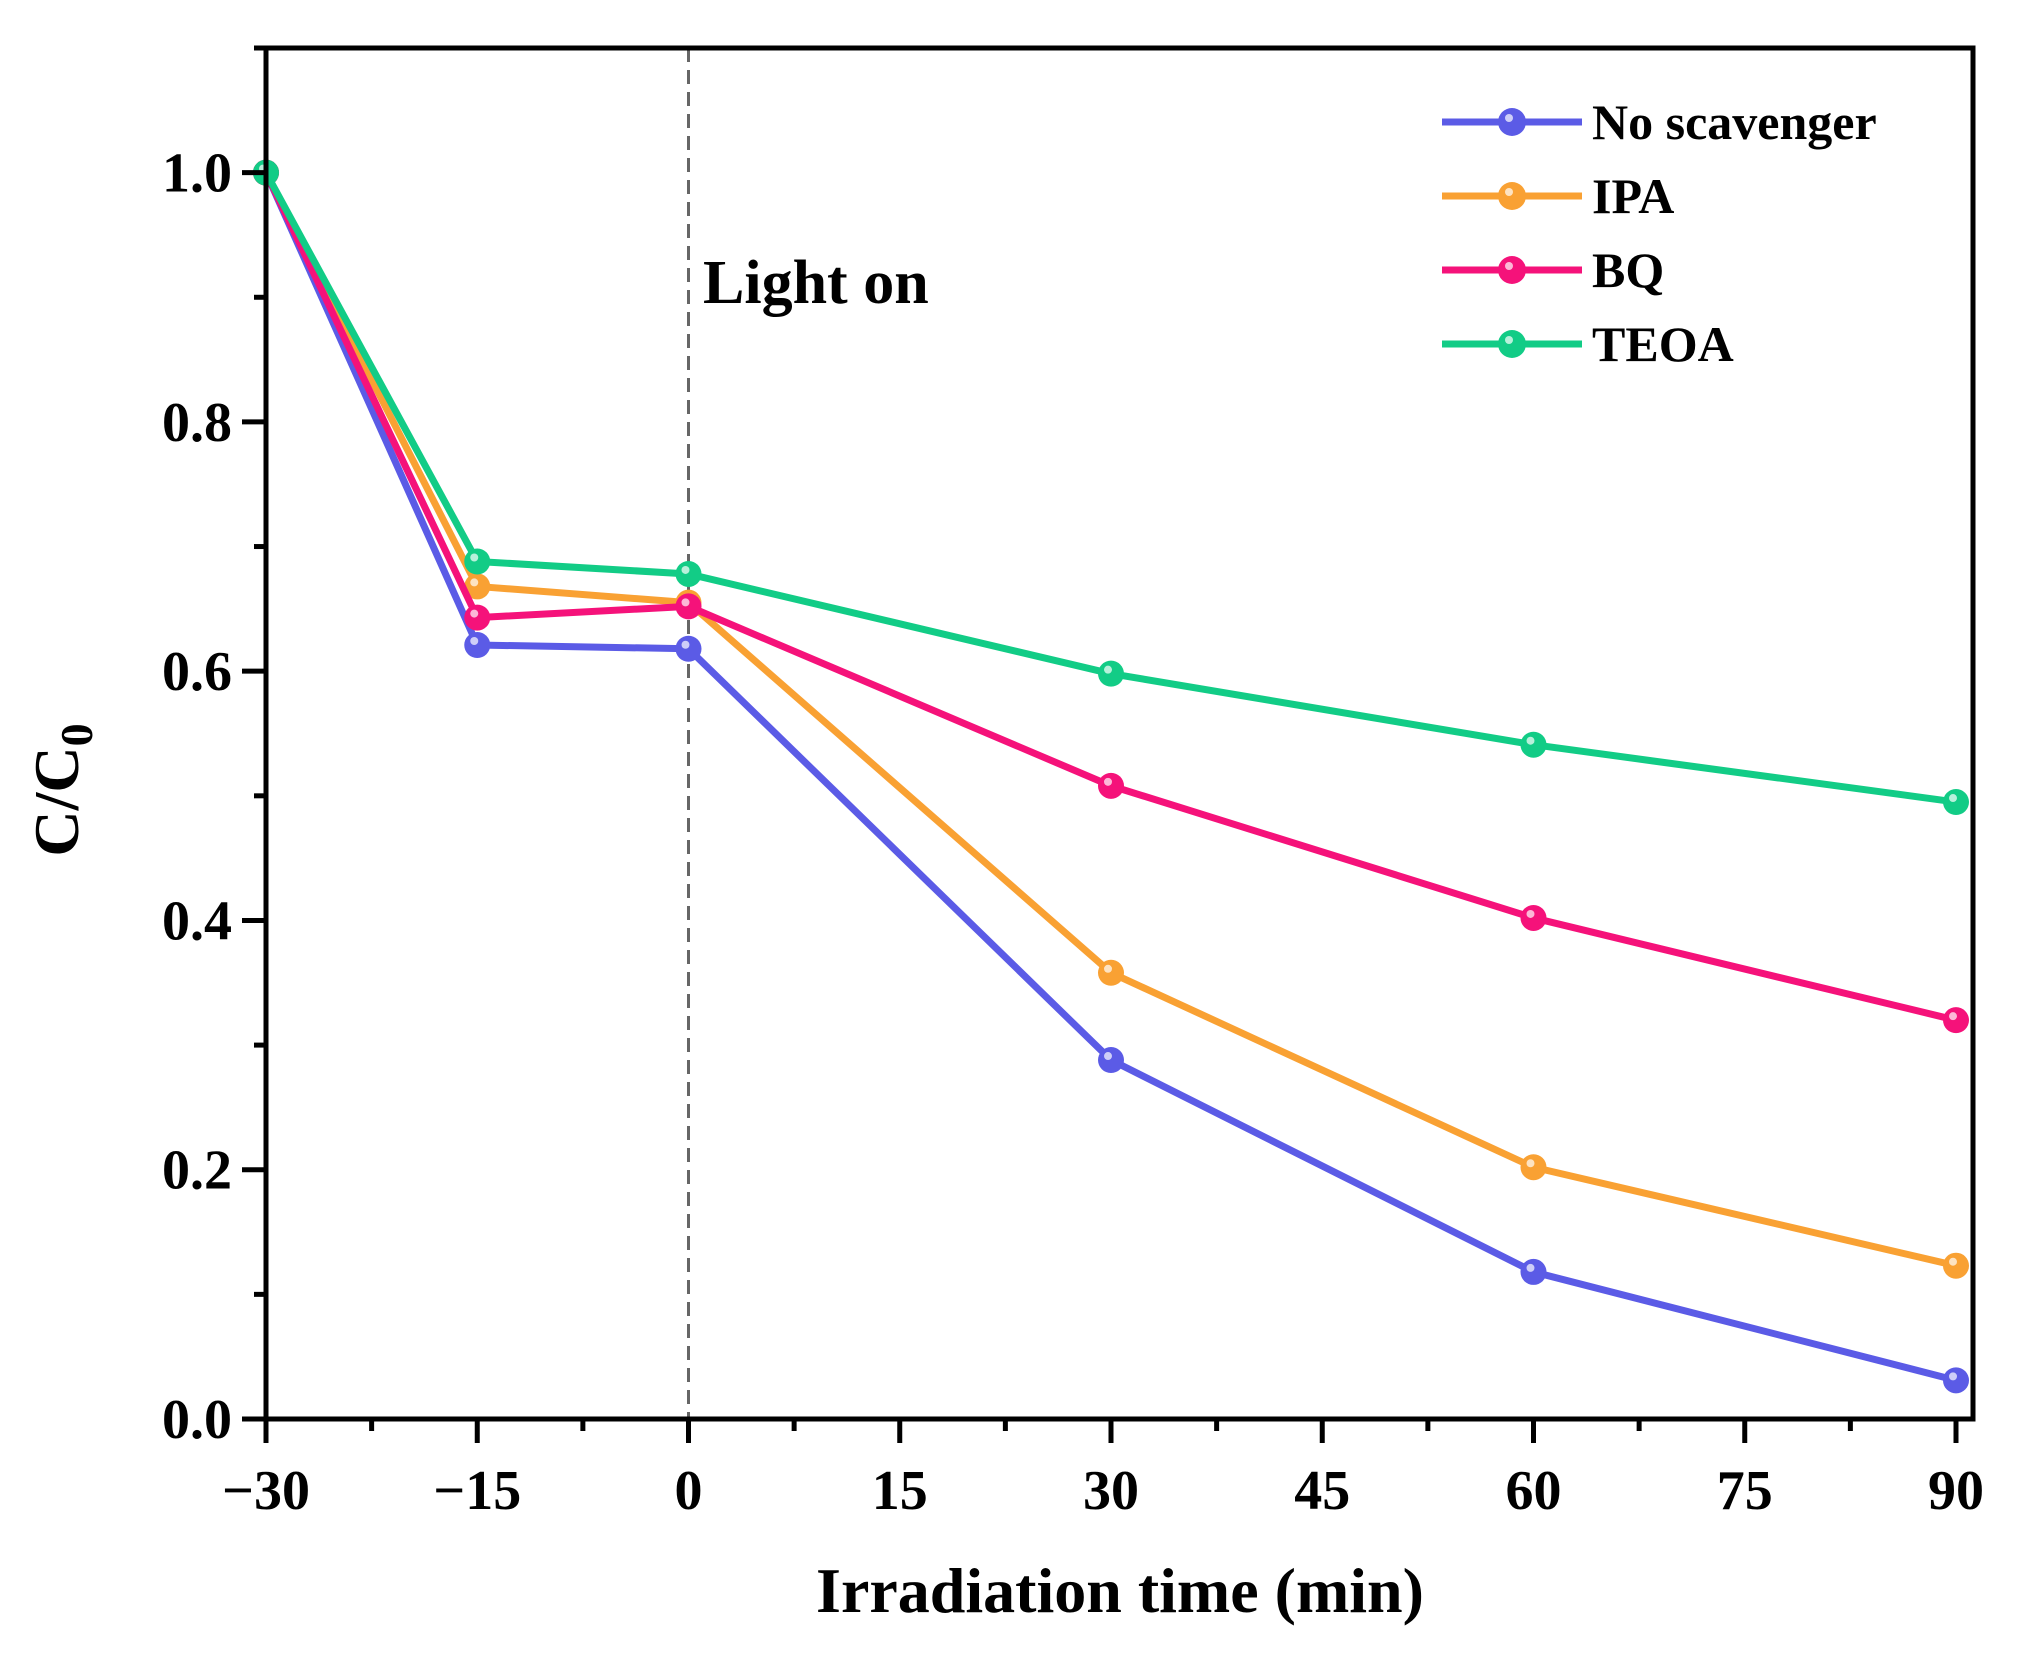  Describe the element at coordinates (1663, 344) in the screenshot. I see `legend-label: TEOA` at that location.